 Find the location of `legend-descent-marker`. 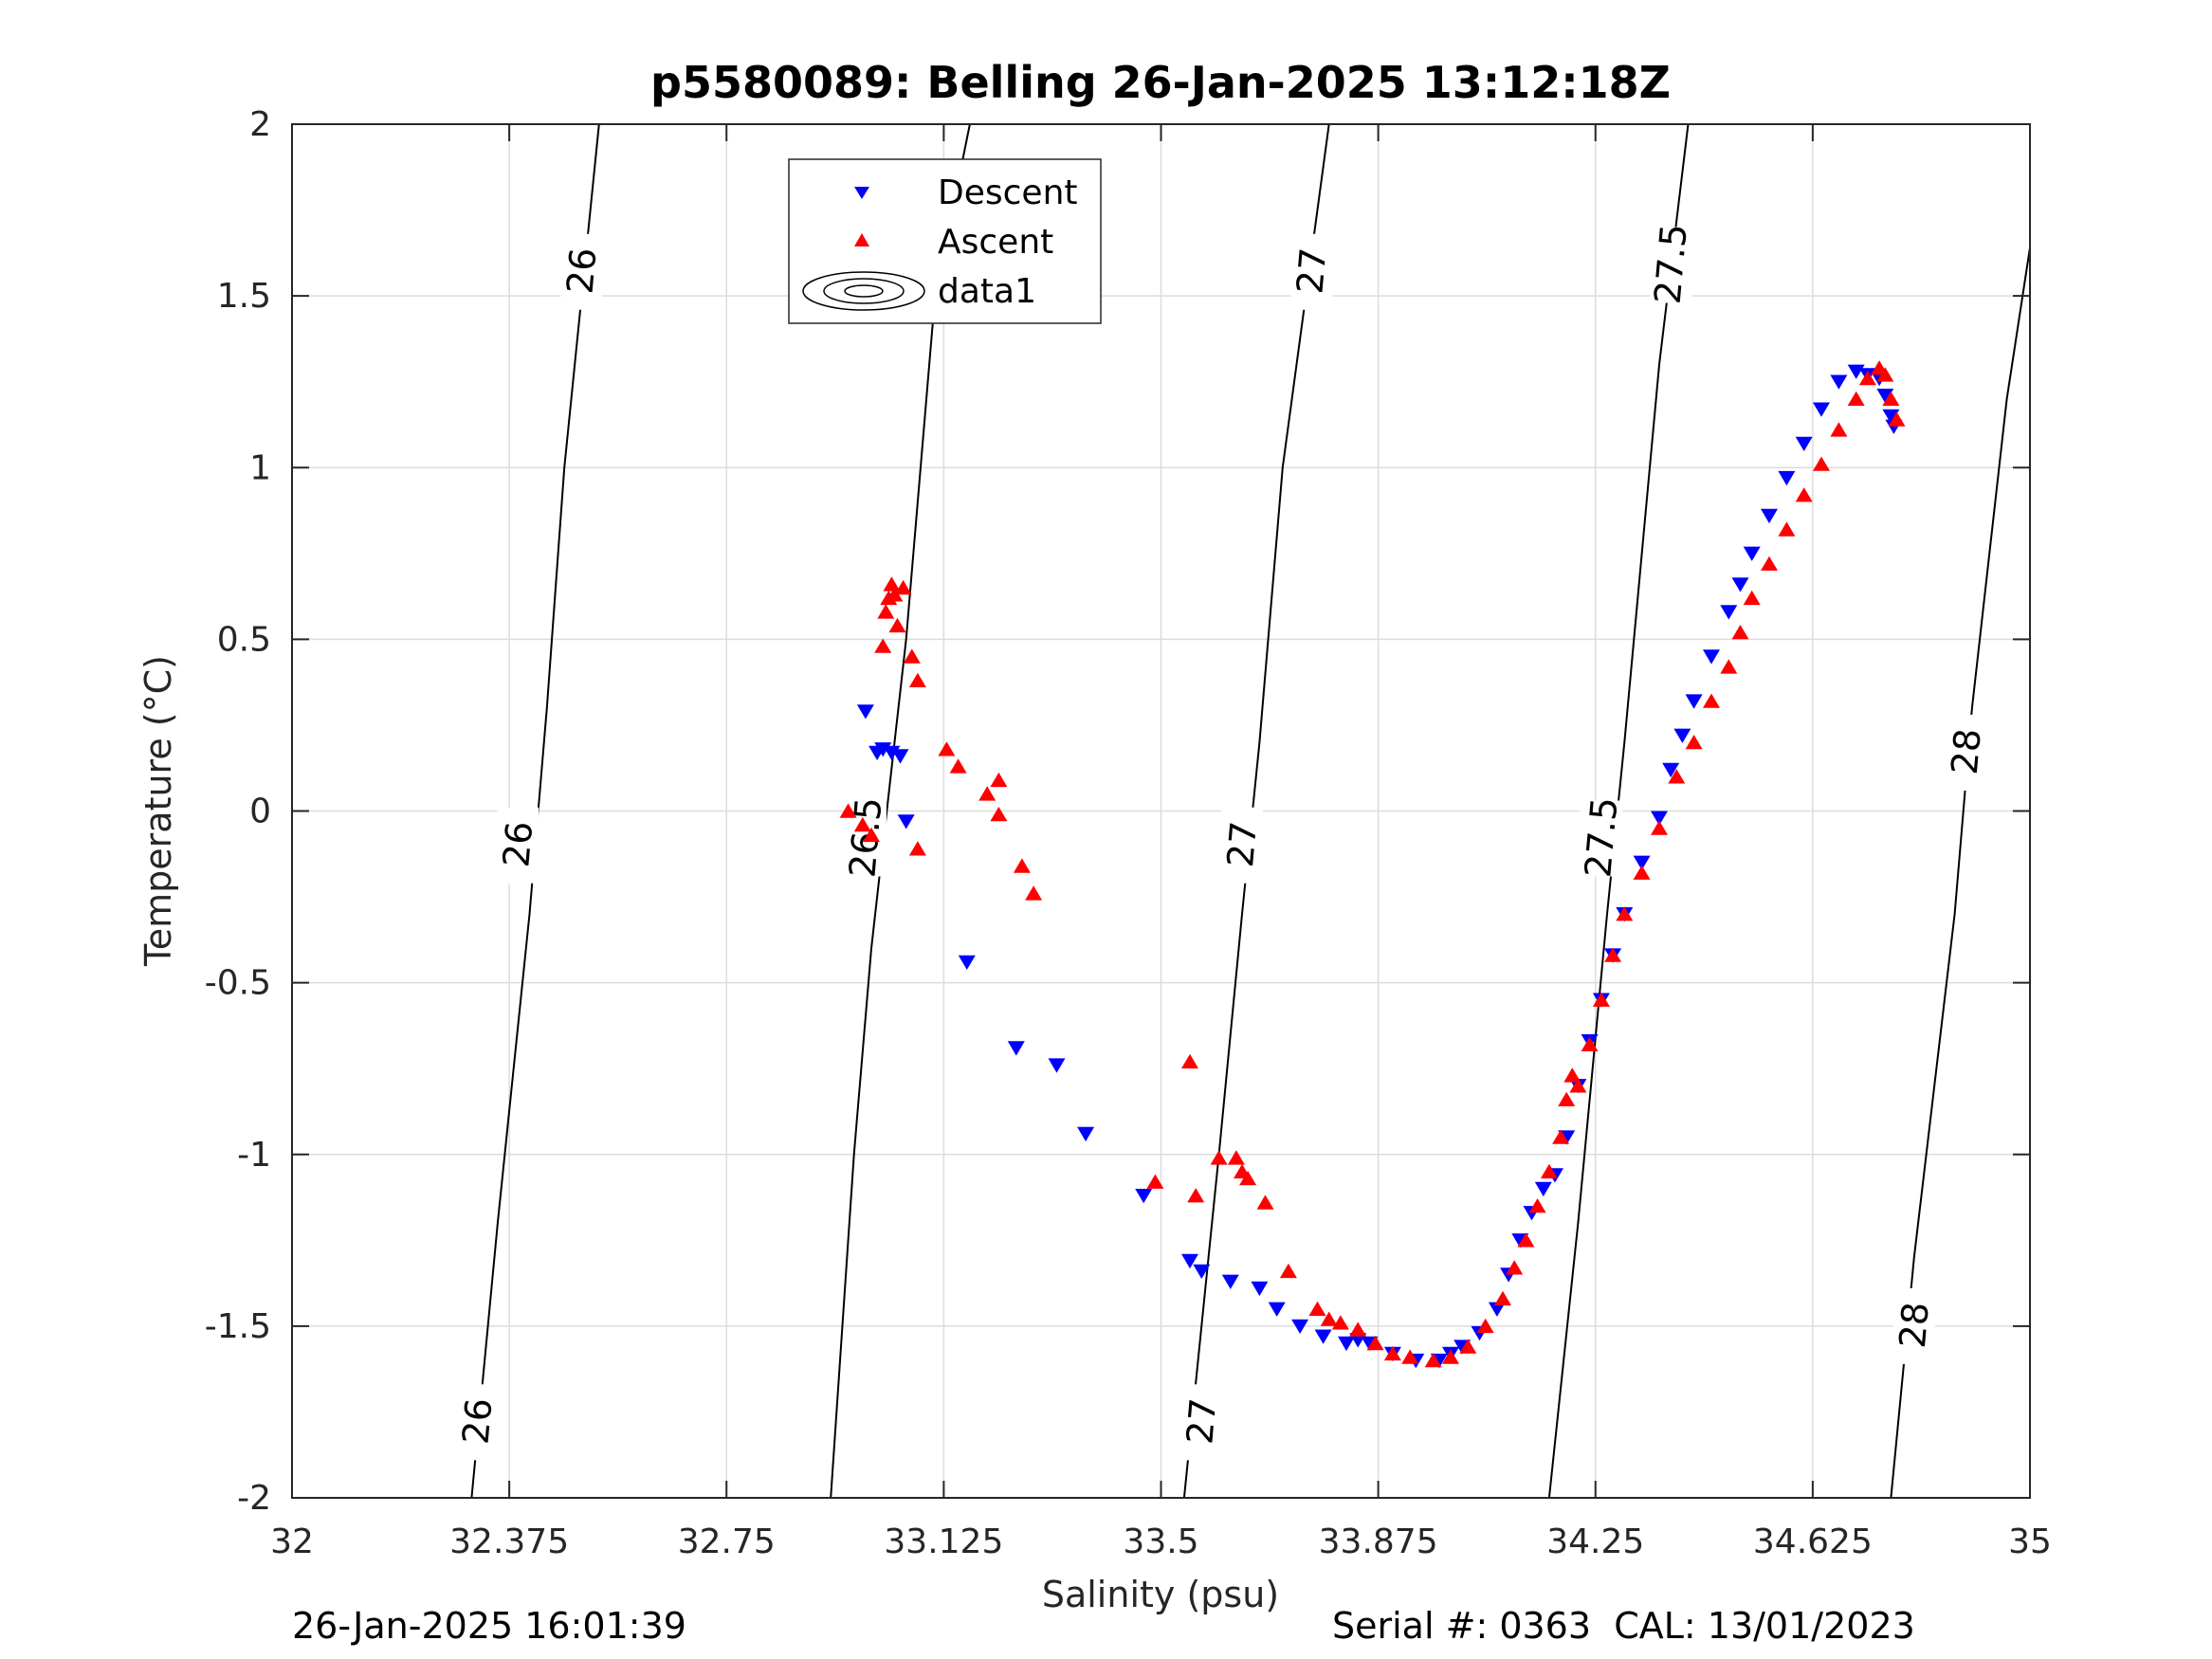

legend-descent-marker is located at coordinates (861, 193).